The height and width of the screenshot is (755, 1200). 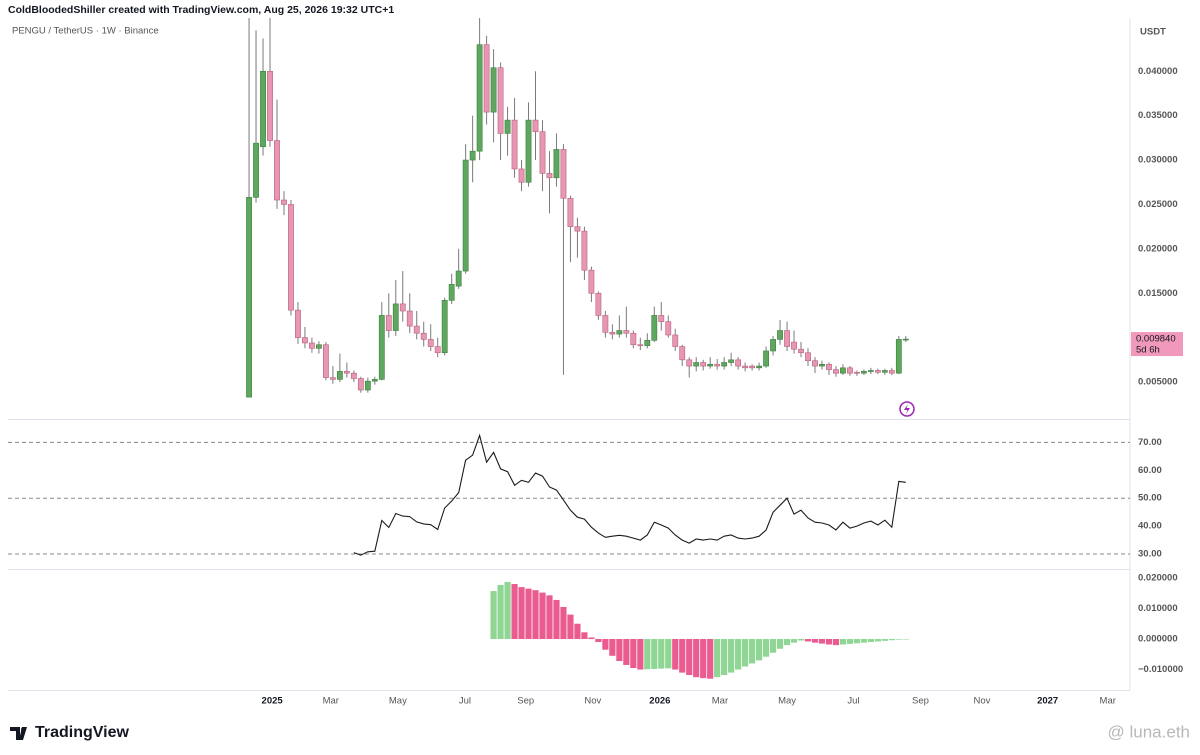 I want to click on y-tick-label: 0.010000, so click(x=1158, y=608).